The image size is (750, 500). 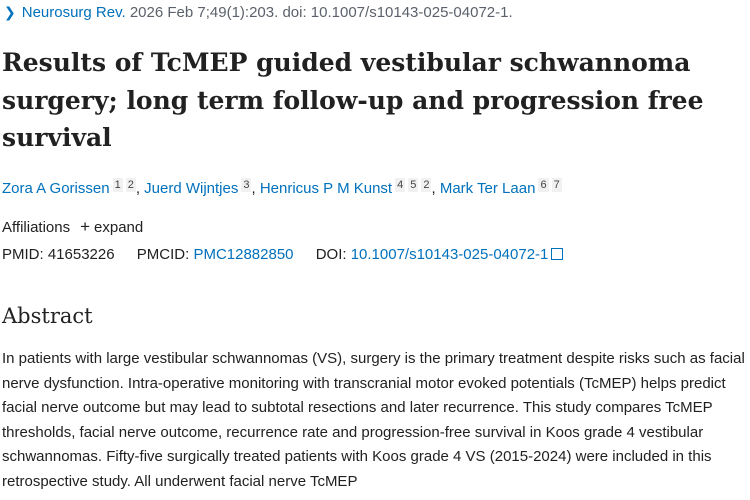 I want to click on doi-label: DOI:, so click(x=331, y=254).